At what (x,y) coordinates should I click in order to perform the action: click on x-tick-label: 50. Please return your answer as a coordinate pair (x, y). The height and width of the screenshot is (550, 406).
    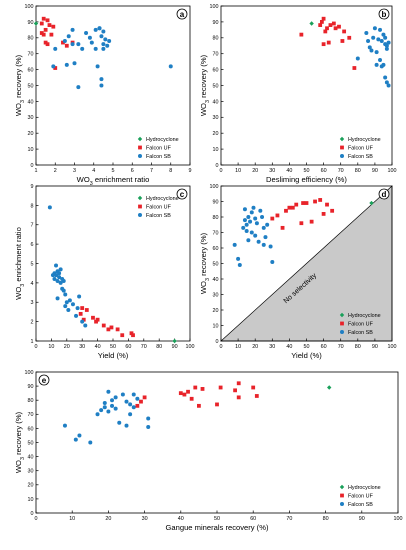
    Looking at the image, I should click on (307, 347).